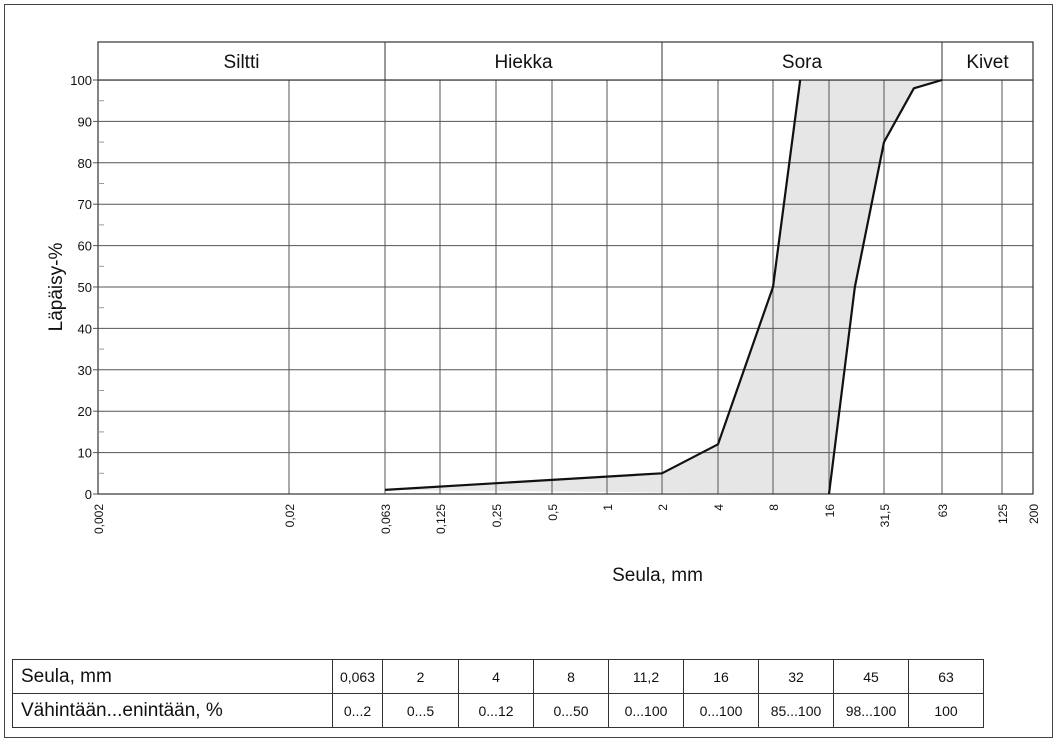 This screenshot has width=1059, height=740. I want to click on fraction-header: Siltti Hiekka Sora Kivet, so click(565, 61).